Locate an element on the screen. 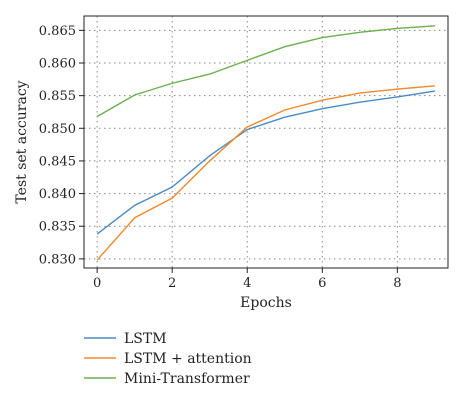 Image resolution: width=474 pixels, height=401 pixels. x-tick-label: 8 is located at coordinates (397, 283).